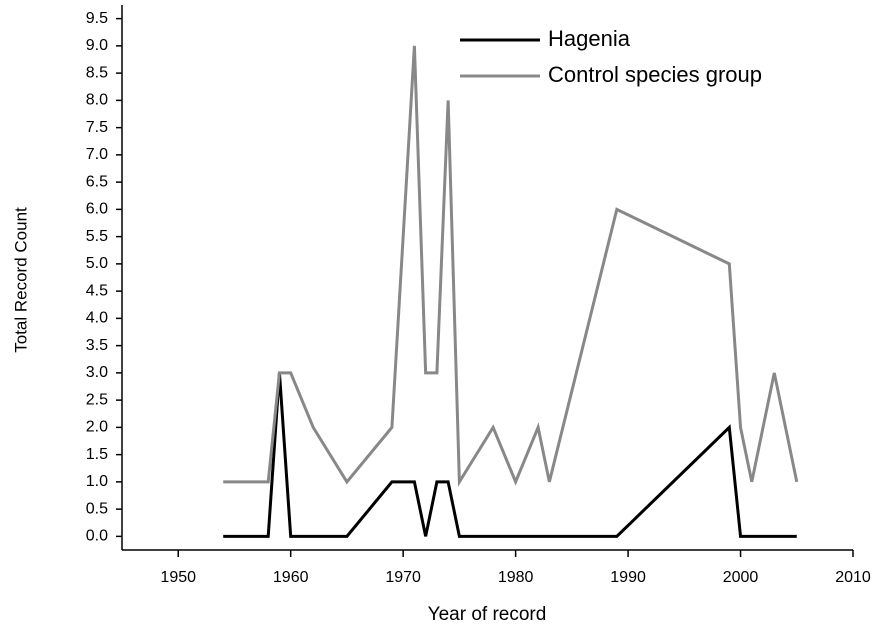 This screenshot has width=879, height=630. Describe the element at coordinates (97, 372) in the screenshot. I see `y-tick-label: 3.0` at that location.